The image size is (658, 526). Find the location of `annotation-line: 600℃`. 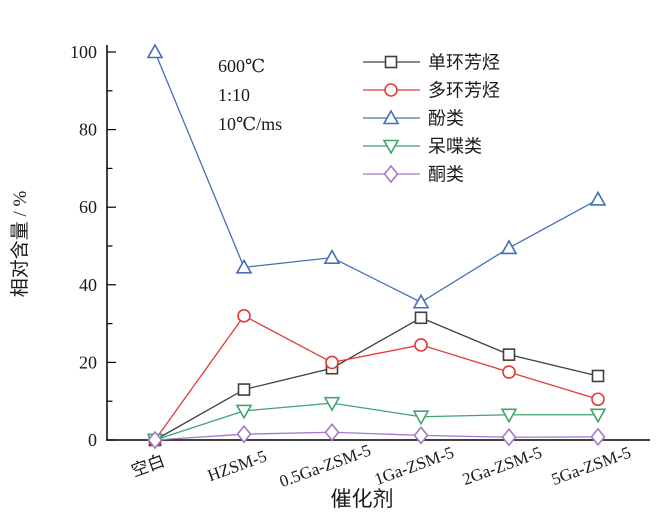

annotation-line: 600℃ is located at coordinates (241, 66).